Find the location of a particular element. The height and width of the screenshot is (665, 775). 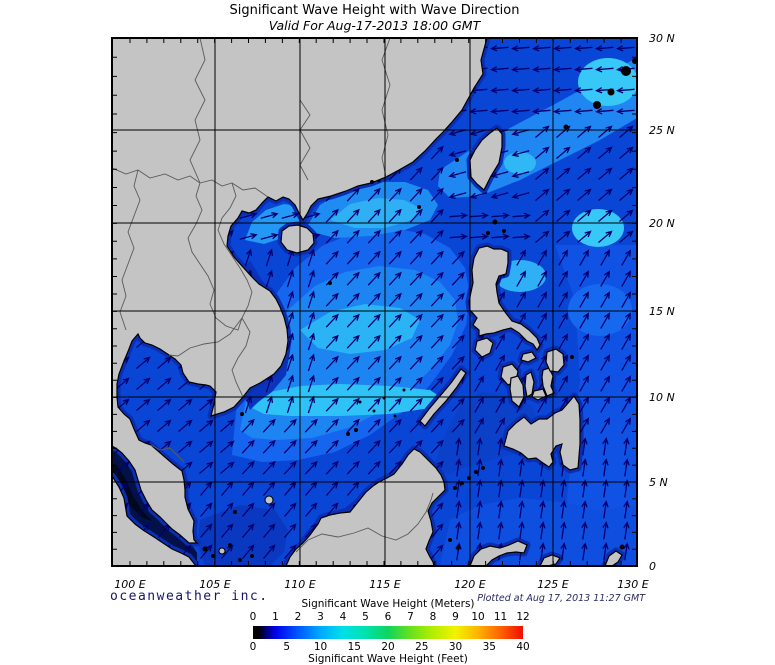

meters-tick-12: 12 is located at coordinates (523, 617).